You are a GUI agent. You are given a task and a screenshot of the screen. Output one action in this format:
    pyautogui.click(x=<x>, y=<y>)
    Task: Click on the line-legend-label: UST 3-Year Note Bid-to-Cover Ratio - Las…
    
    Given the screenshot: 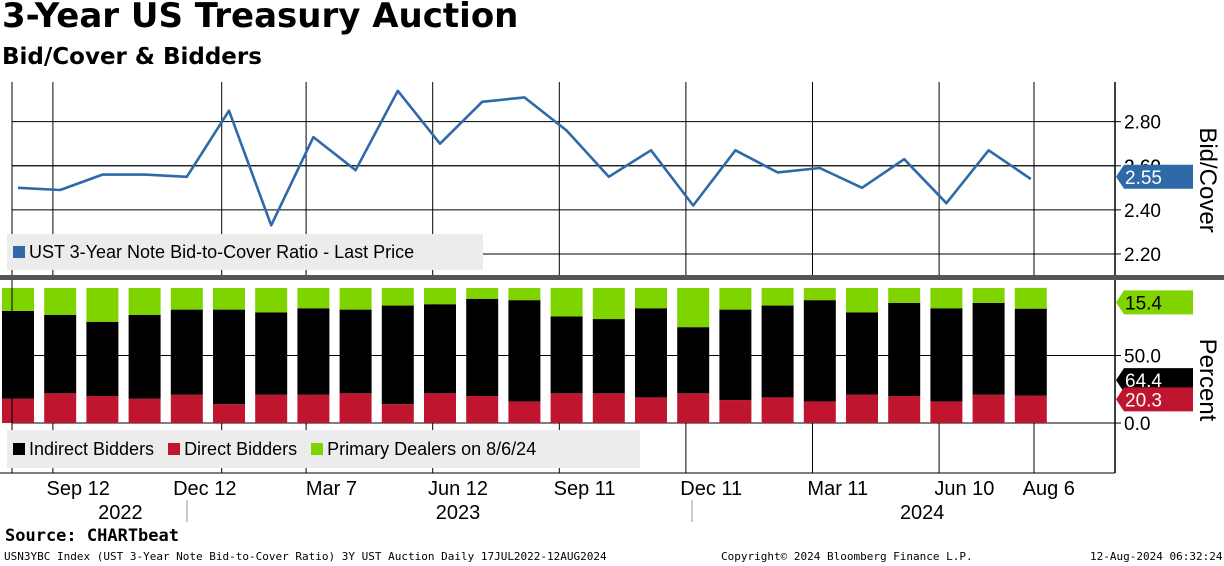 What is the action you would take?
    pyautogui.click(x=222, y=251)
    